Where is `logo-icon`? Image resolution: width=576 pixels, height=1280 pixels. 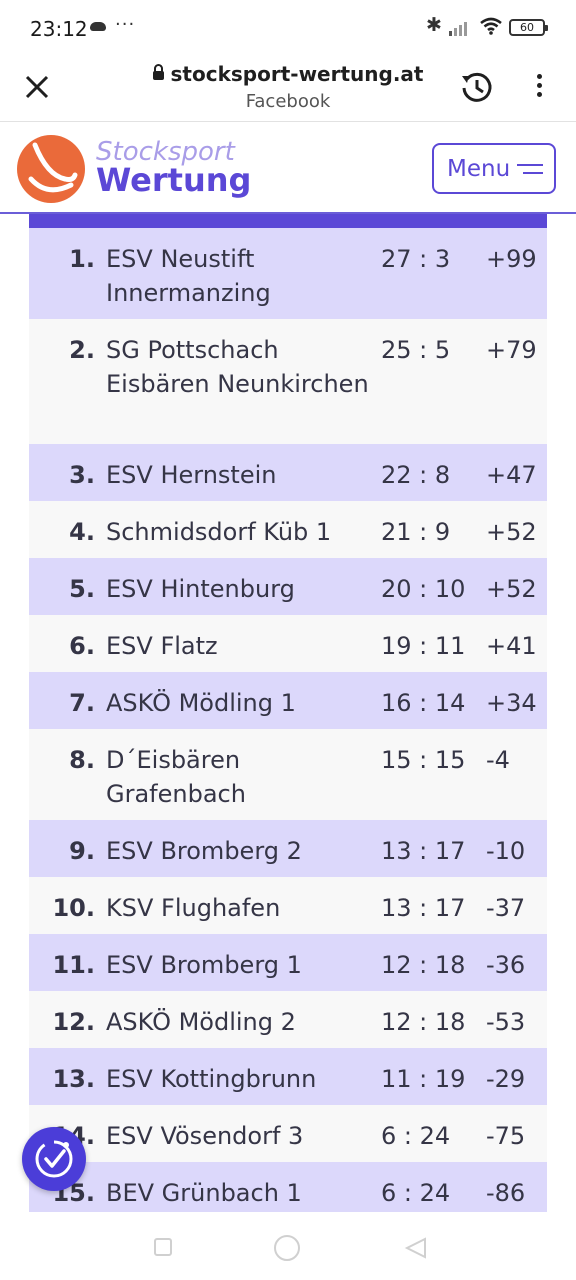 logo-icon is located at coordinates (51, 169).